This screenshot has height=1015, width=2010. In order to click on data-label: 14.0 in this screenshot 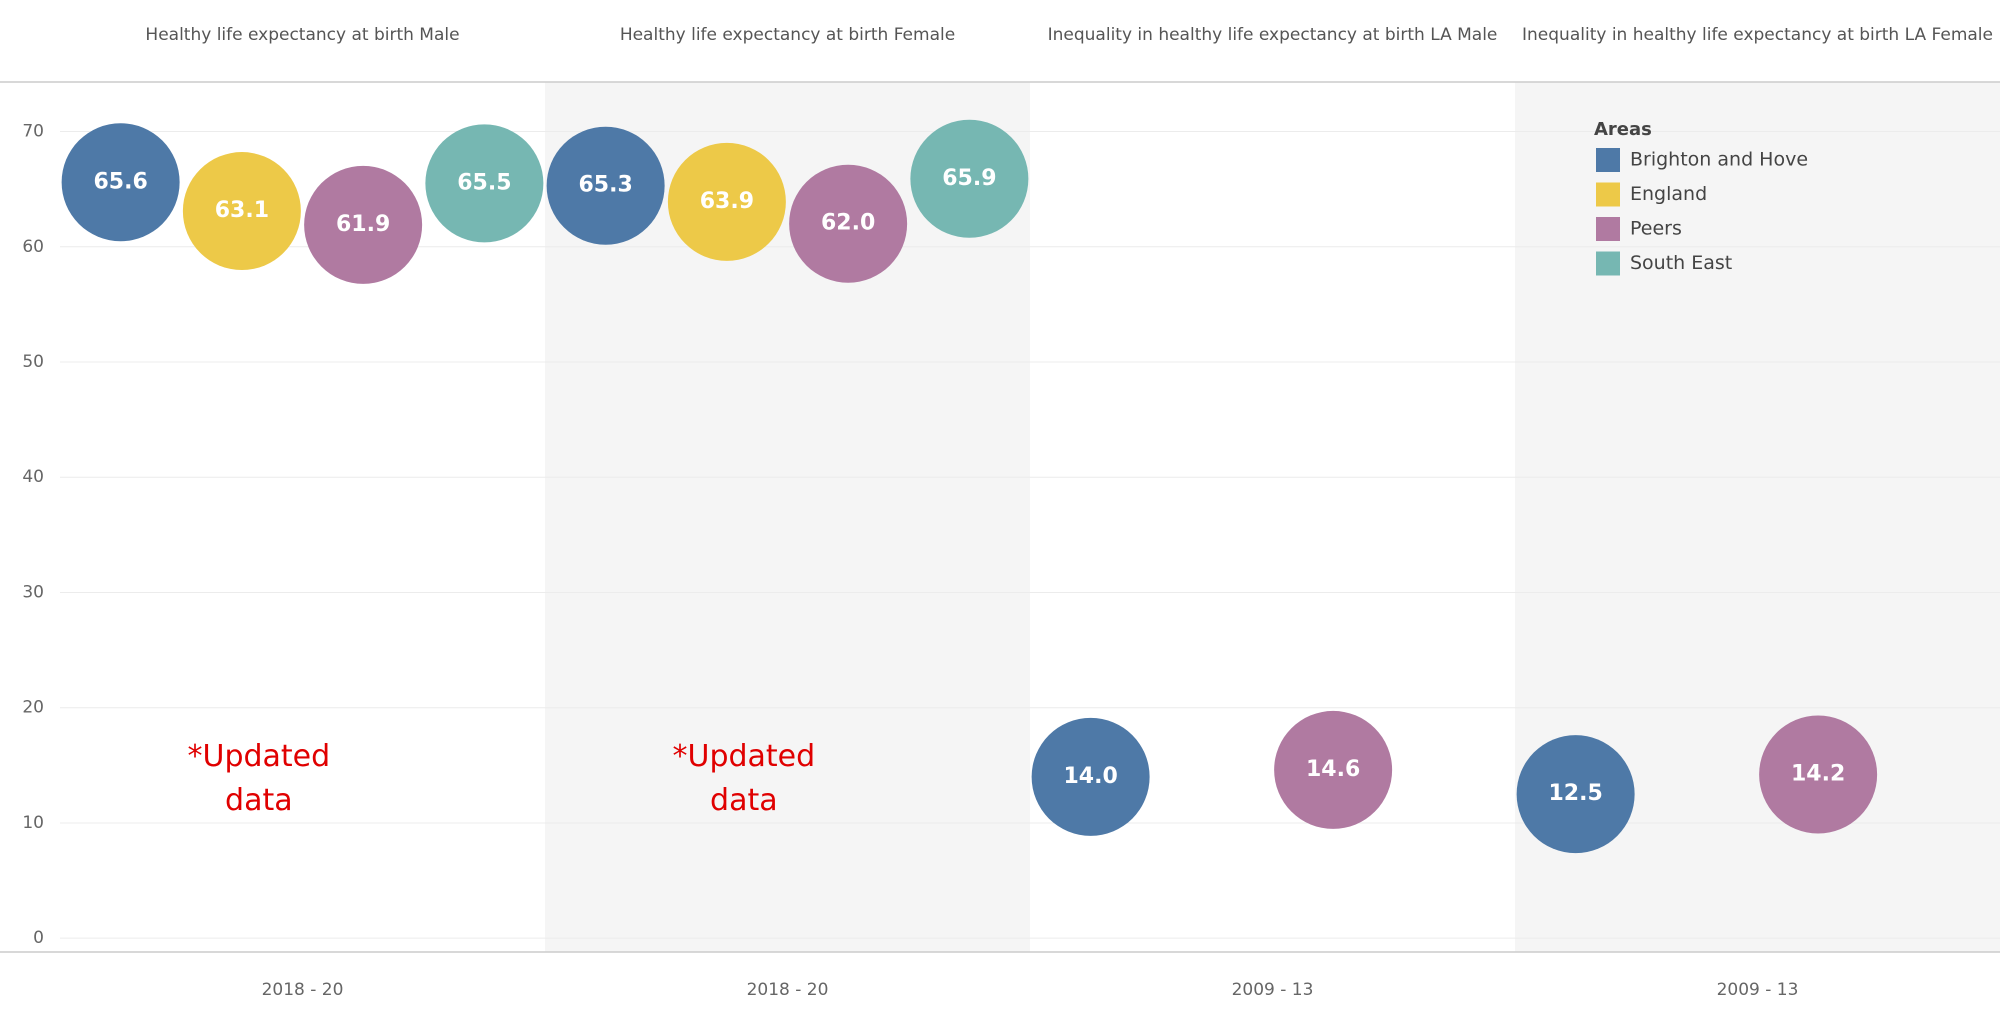, I will do `click(1090, 776)`.